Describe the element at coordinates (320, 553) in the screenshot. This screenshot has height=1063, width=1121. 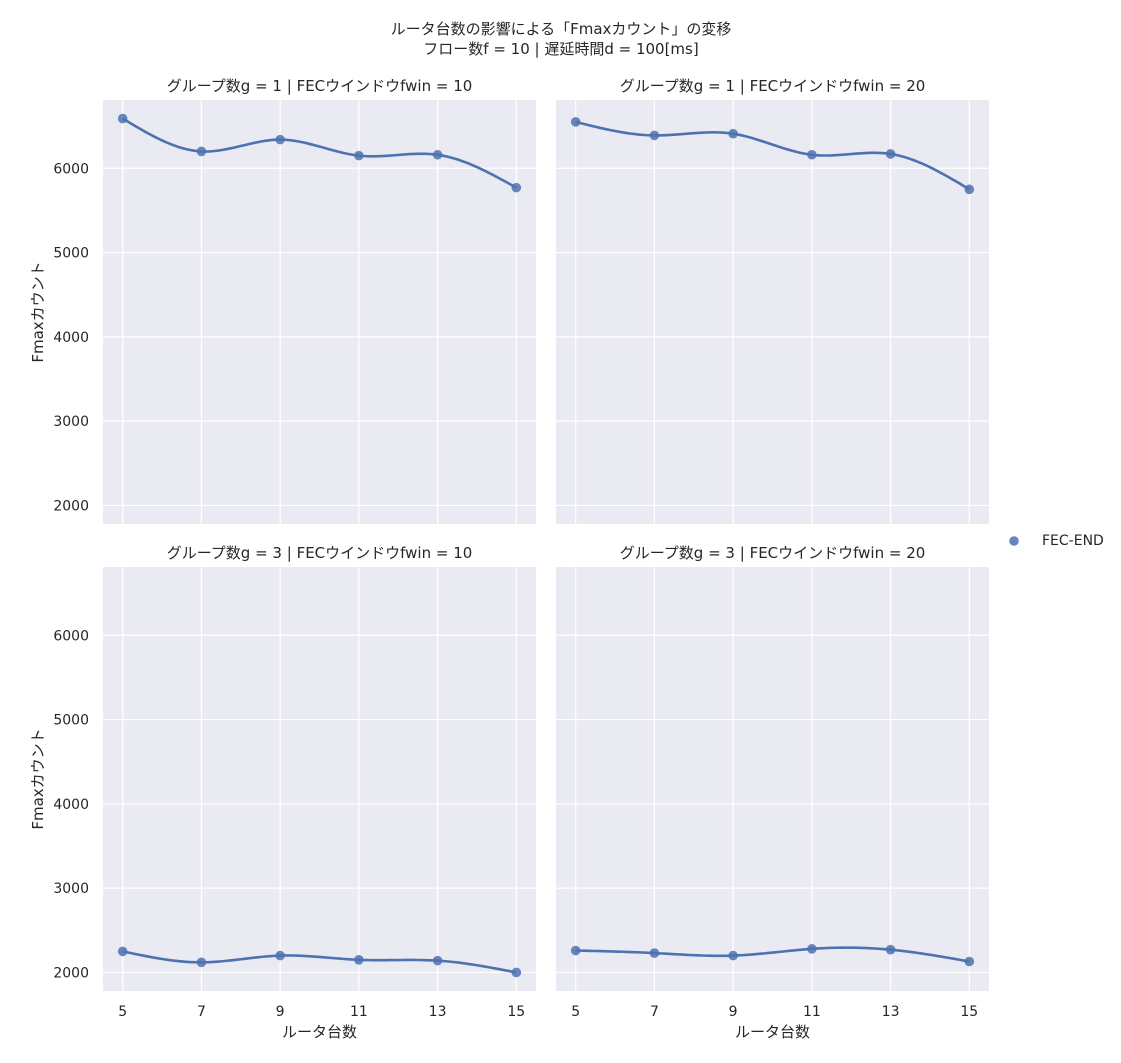
I see `panel-title: グループ数g = 3 | FECウインドウfwin = 10` at that location.